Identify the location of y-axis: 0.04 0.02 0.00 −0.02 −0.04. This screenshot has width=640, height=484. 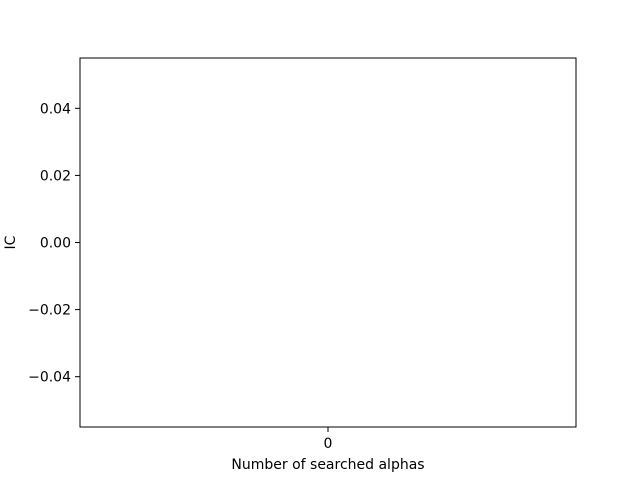
(54, 243).